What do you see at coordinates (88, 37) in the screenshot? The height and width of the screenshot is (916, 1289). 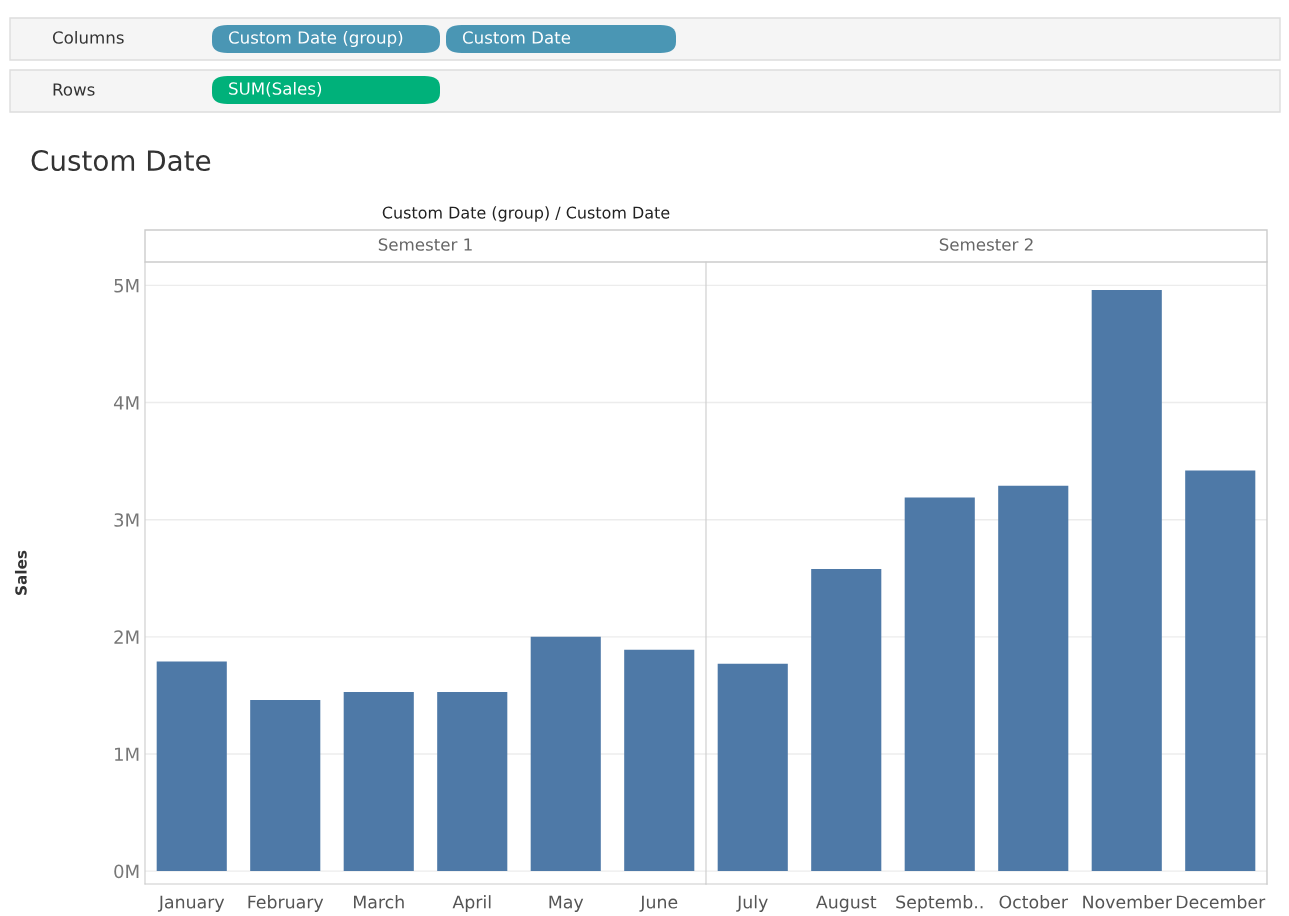 I see `text: Columns` at bounding box center [88, 37].